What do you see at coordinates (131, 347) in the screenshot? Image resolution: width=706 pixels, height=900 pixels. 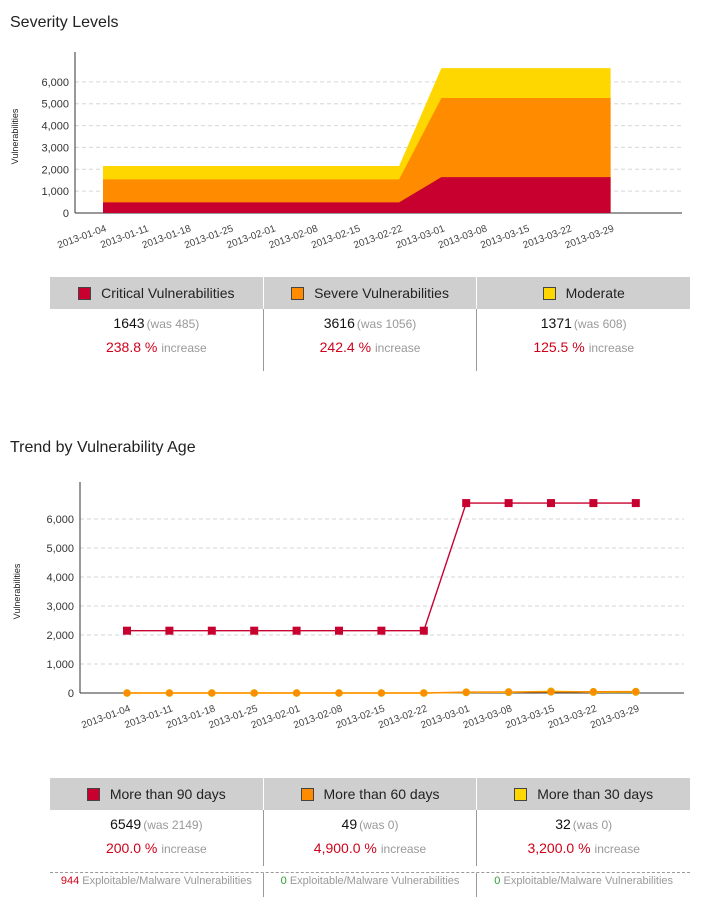 I see `percent-change: 238.8 %` at bounding box center [131, 347].